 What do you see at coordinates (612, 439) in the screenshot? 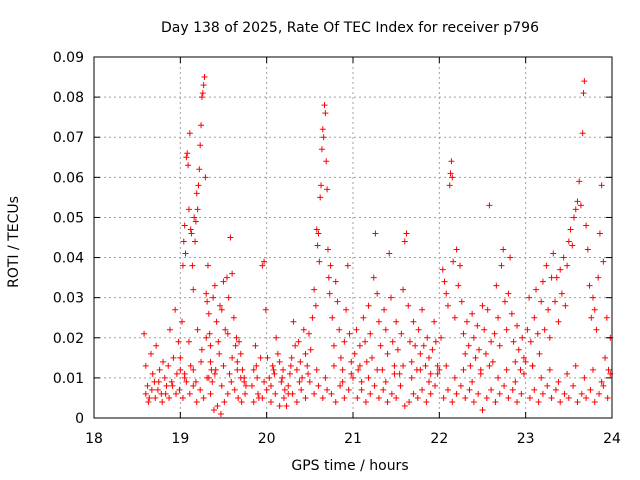
I see `x-tick-label: 24` at bounding box center [612, 439].